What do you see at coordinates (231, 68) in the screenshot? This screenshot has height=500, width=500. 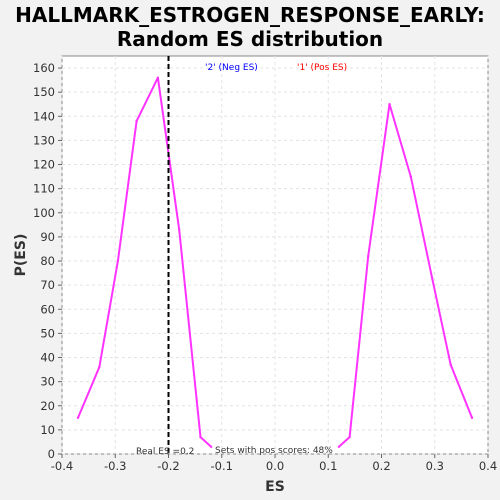 I see `legend-neg-es: '2' (Neg ES)` at bounding box center [231, 68].